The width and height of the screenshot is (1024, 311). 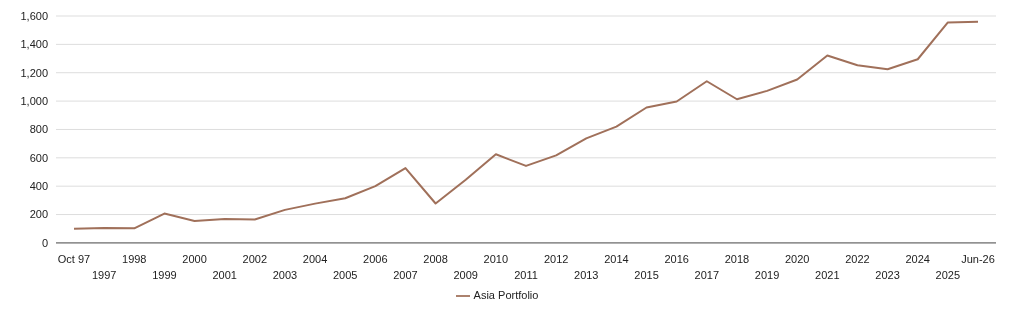 What do you see at coordinates (74, 258) in the screenshot?
I see `x-tick-label: Oct 97` at bounding box center [74, 258].